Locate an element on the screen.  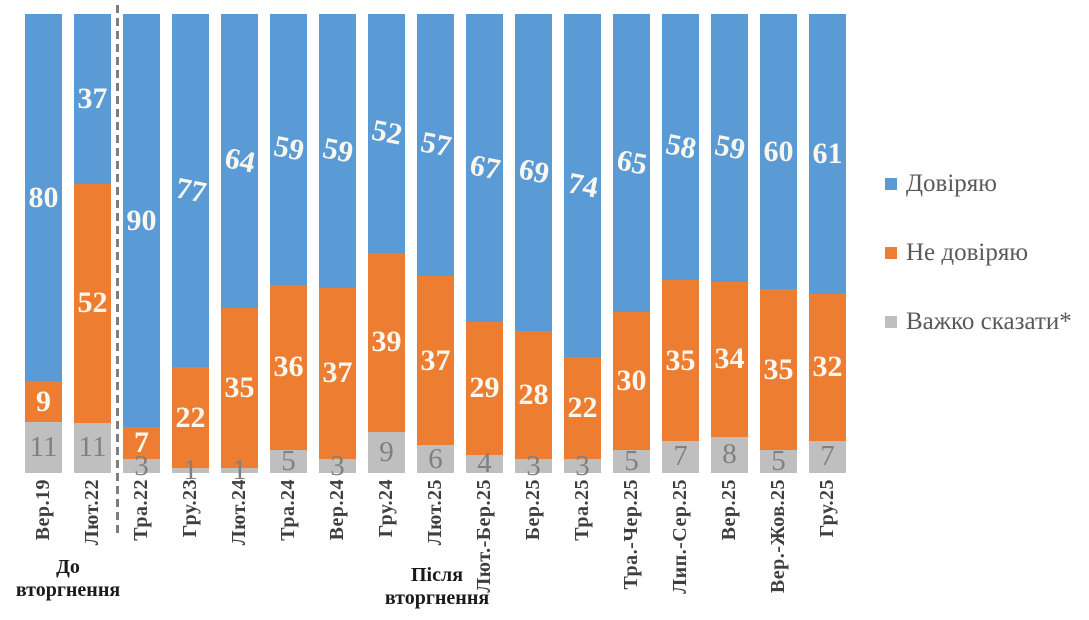
bar-segment-distrust: 36 is located at coordinates (288, 367).